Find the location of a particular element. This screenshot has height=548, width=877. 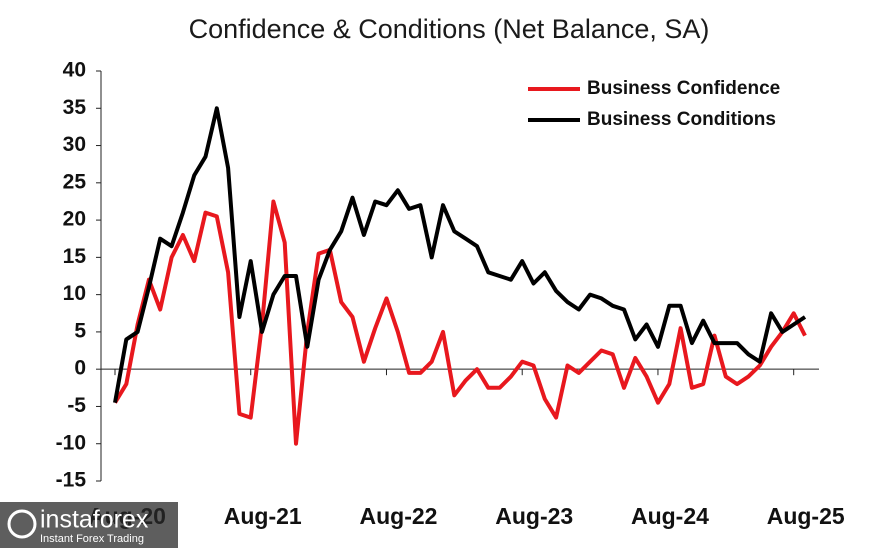

watermark-box is located at coordinates (89, 525).